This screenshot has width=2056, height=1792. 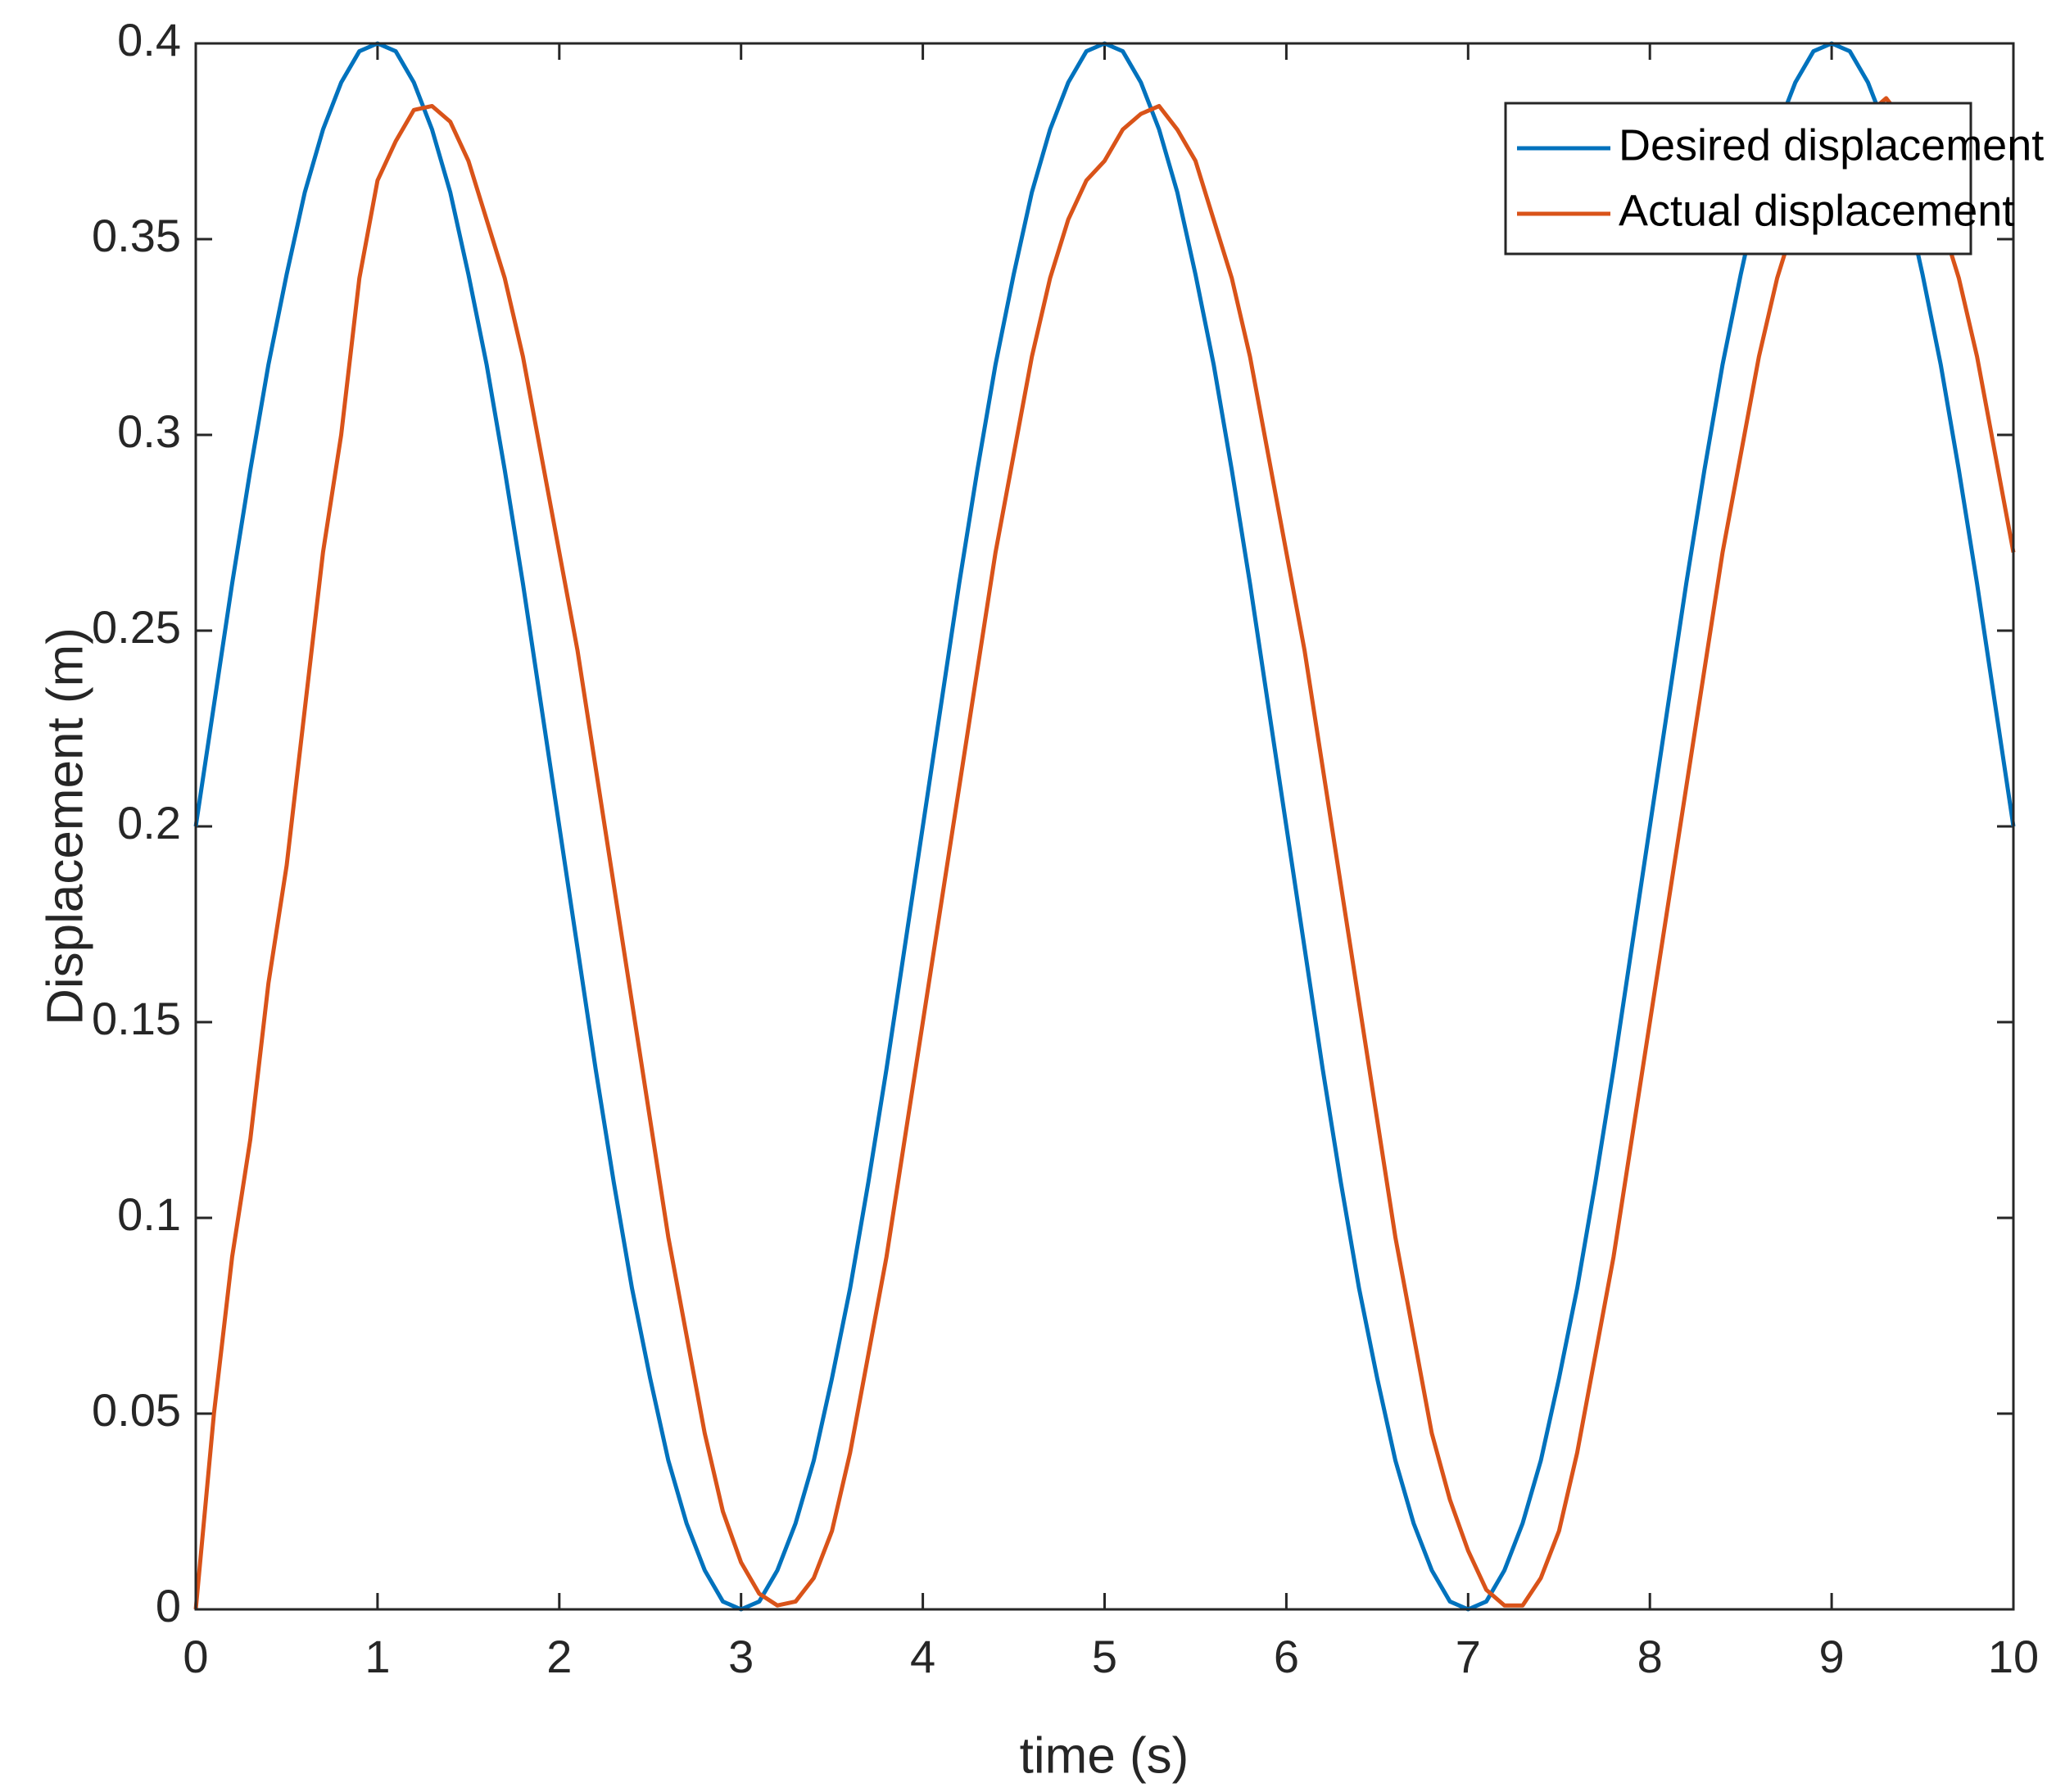 I want to click on y-tick-label: 0.2, so click(x=149, y=822).